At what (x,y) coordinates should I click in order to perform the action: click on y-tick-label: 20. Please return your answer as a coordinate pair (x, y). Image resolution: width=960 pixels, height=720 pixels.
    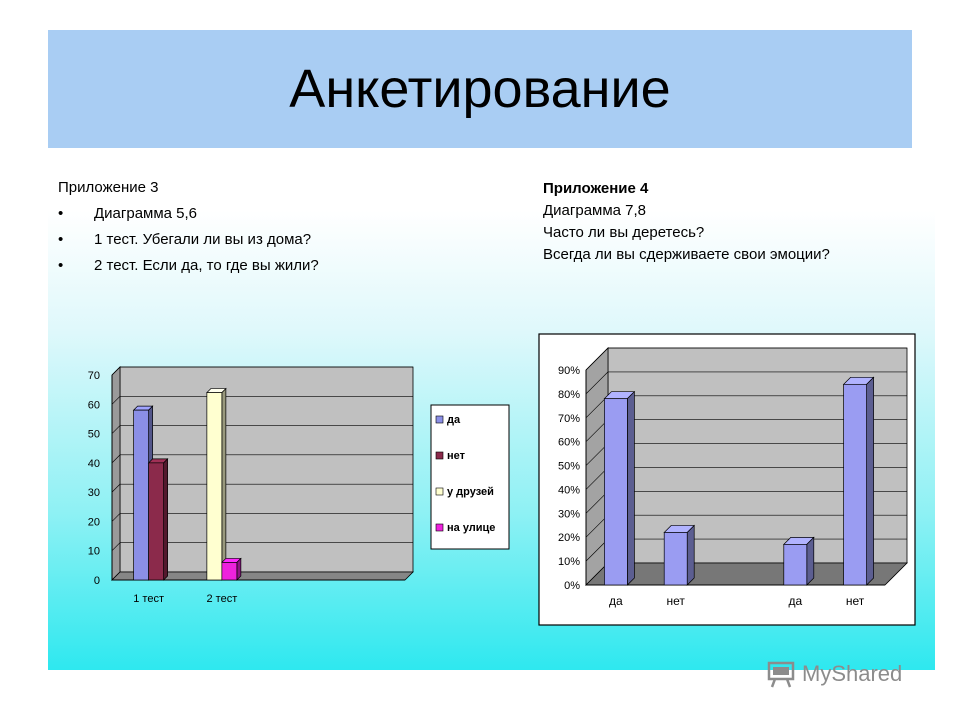
    Looking at the image, I should click on (94, 522).